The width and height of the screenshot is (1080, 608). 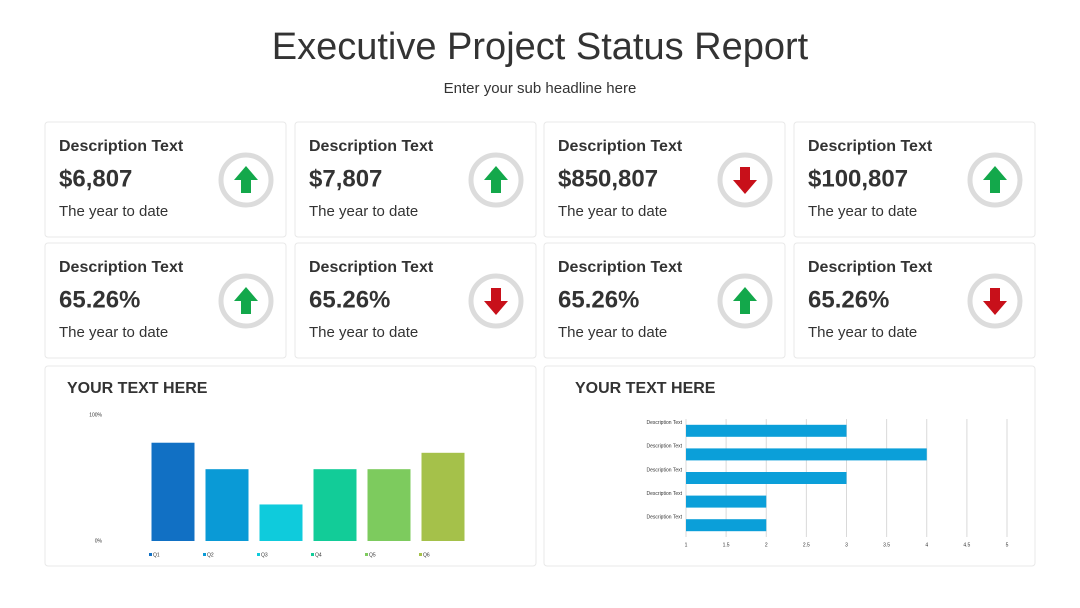 I want to click on x-tick-label: 2, so click(x=766, y=545).